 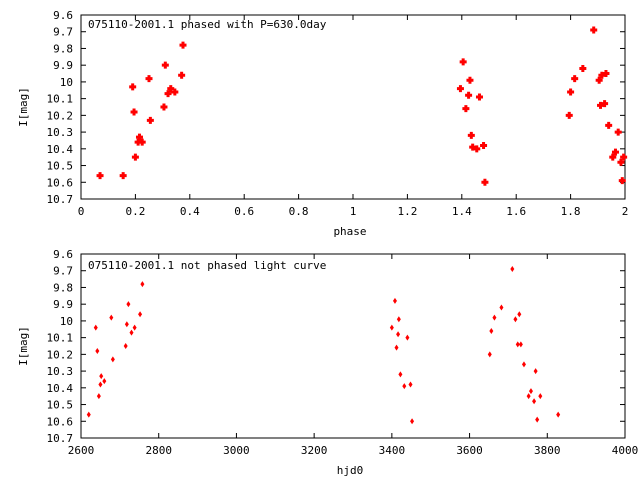 I want to click on x-tick-label: 3800, so click(x=547, y=450).